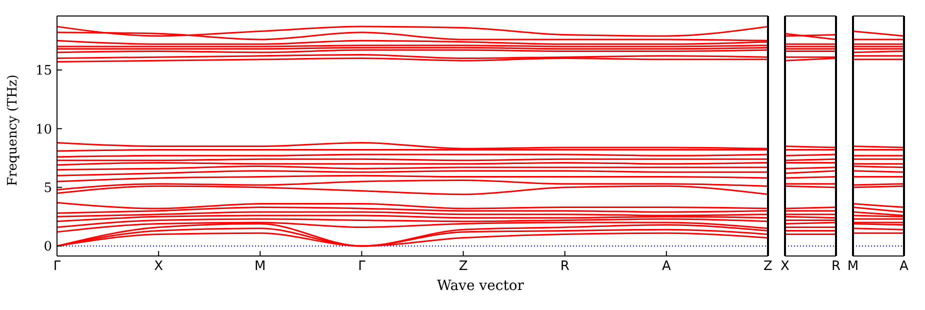  What do you see at coordinates (43, 71) in the screenshot?
I see `y-tick-label: 15` at bounding box center [43, 71].